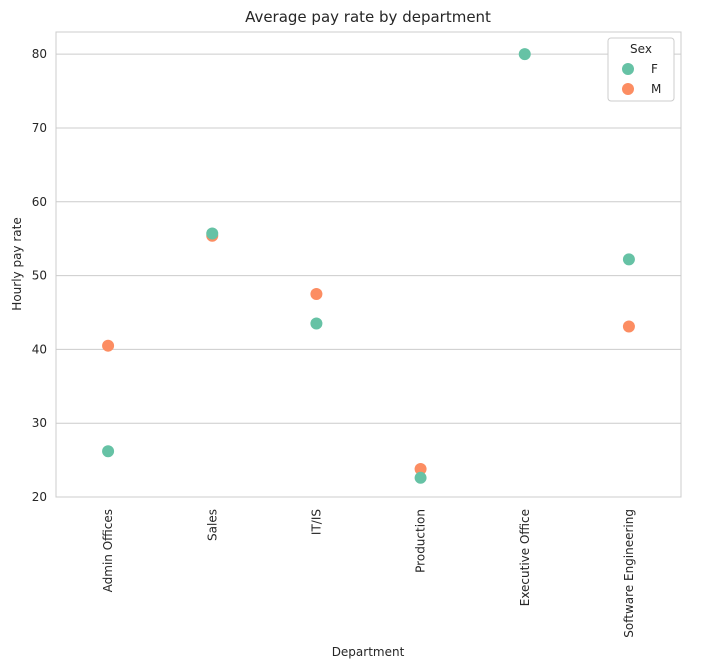 This screenshot has width=720, height=669. I want to click on y-tick-label: 40, so click(39, 349).